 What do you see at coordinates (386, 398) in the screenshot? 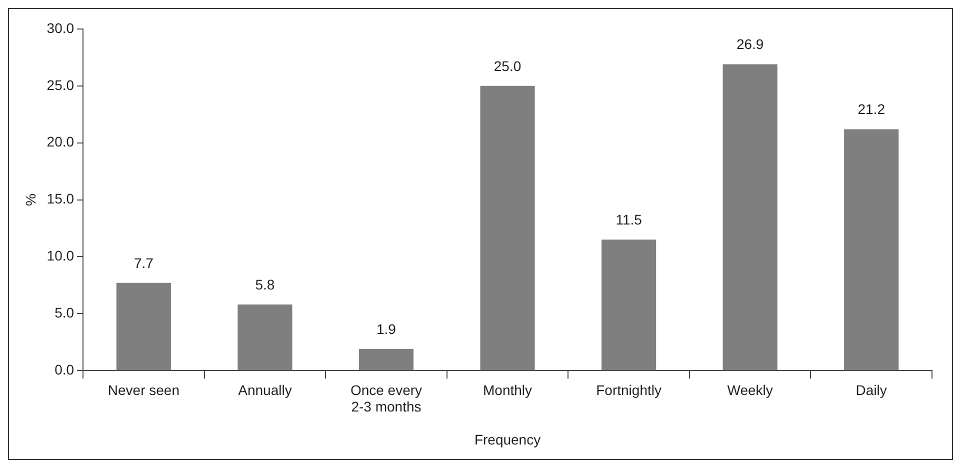
I see `x-tick-label: Once every 2-3 months` at bounding box center [386, 398].